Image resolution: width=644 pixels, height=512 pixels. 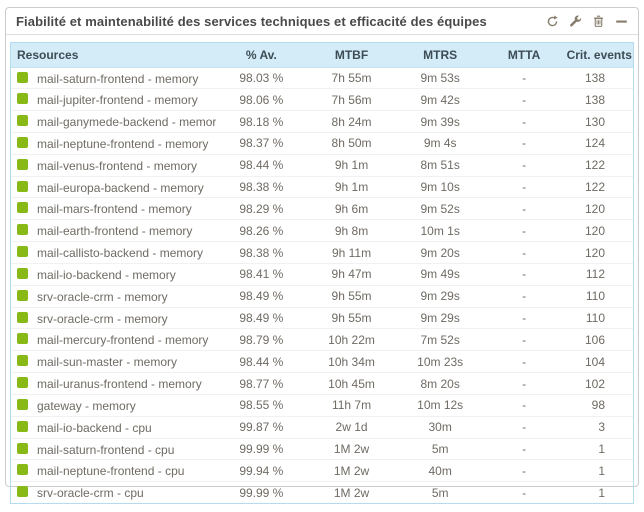 What do you see at coordinates (440, 361) in the screenshot?
I see `mtrs-value: 10m 23s` at bounding box center [440, 361].